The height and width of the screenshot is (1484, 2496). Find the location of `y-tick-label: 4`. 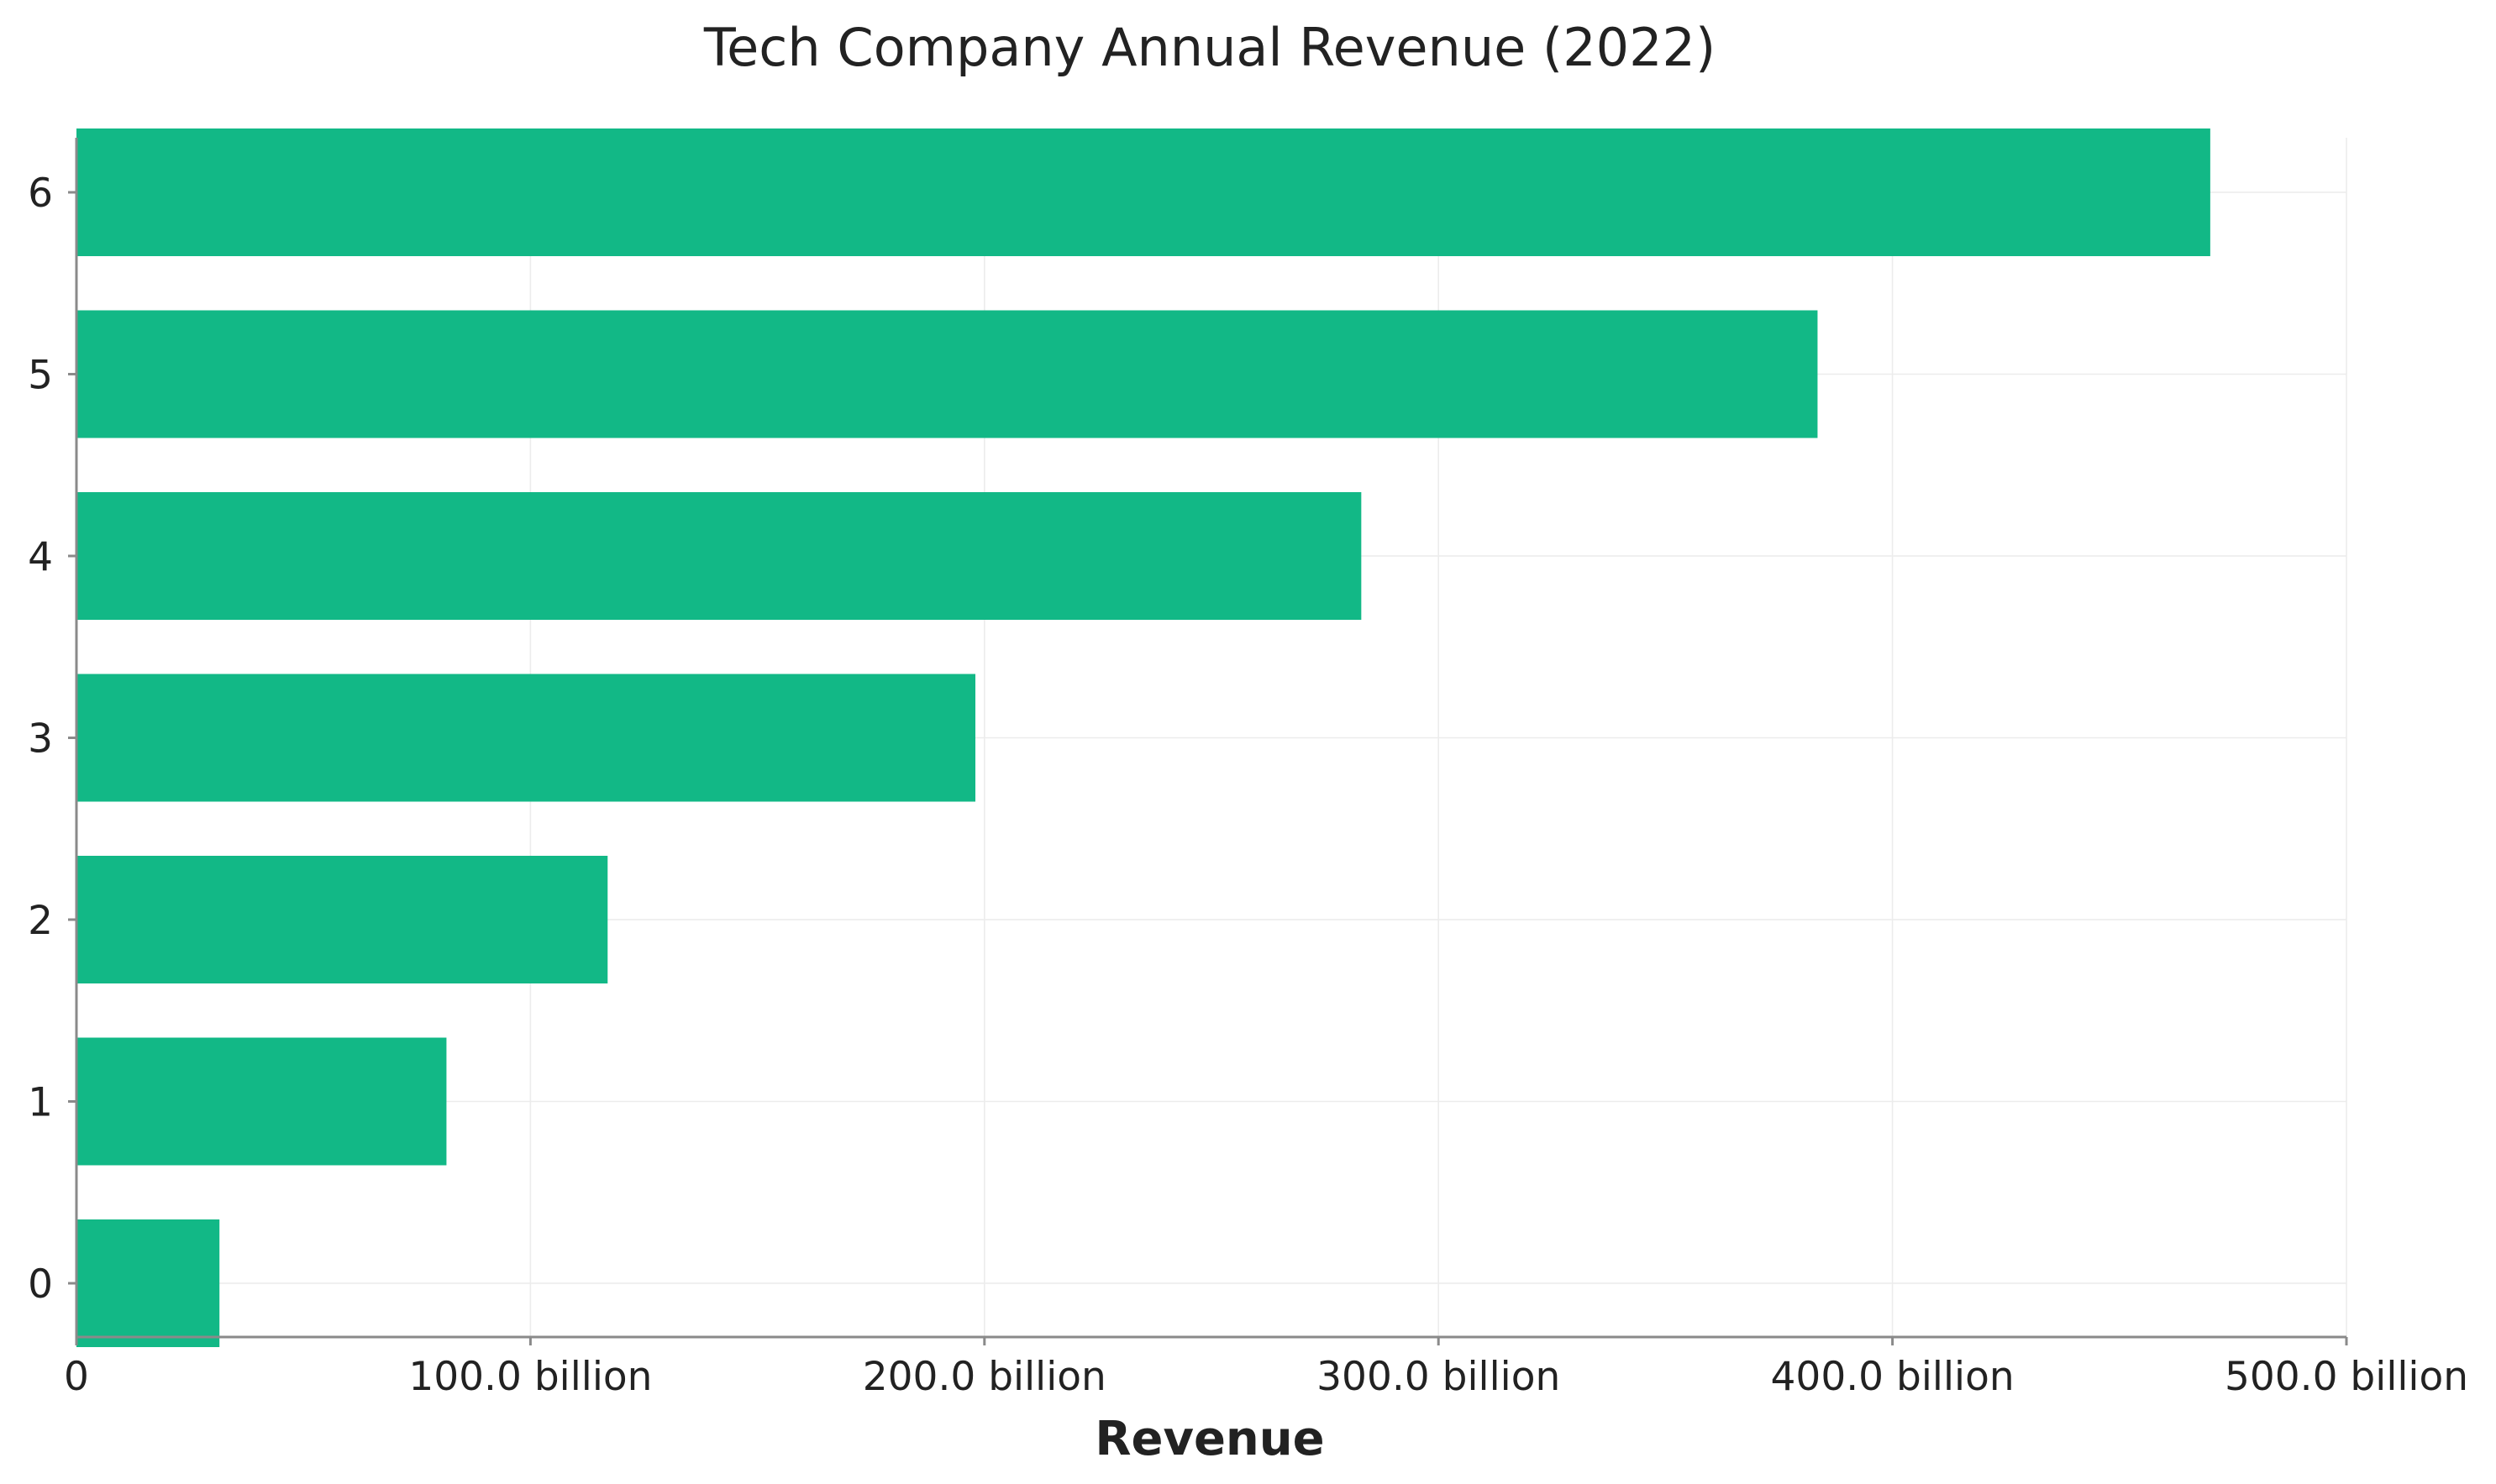

y-tick-label: 4 is located at coordinates (40, 557).